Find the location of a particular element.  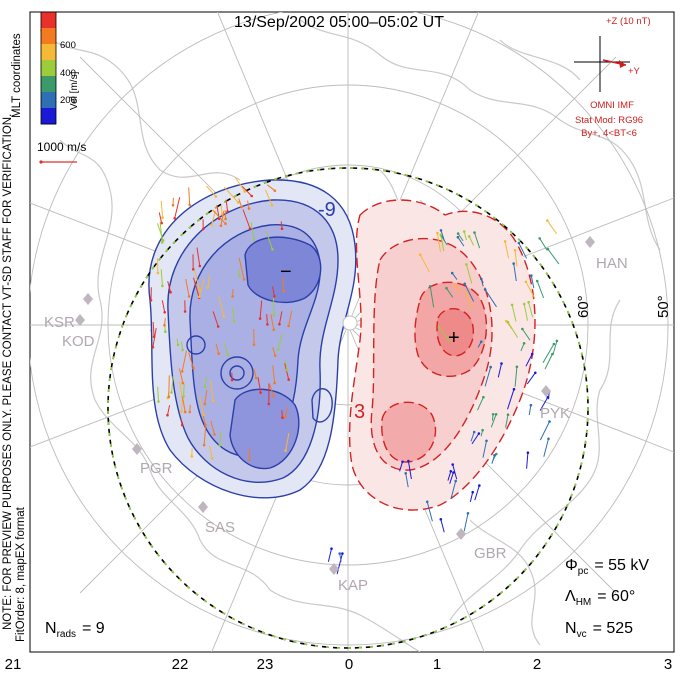

colorbar-segment is located at coordinates (48, 84).